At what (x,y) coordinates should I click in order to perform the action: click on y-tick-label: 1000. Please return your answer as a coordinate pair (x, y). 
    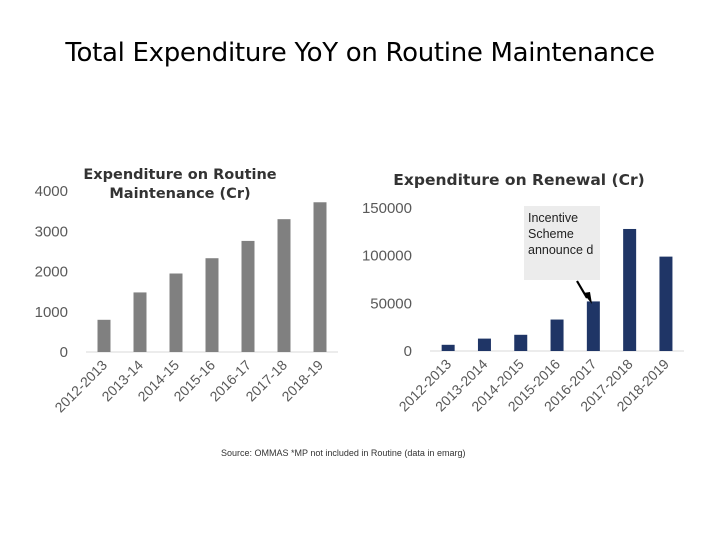
    Looking at the image, I should click on (51, 312).